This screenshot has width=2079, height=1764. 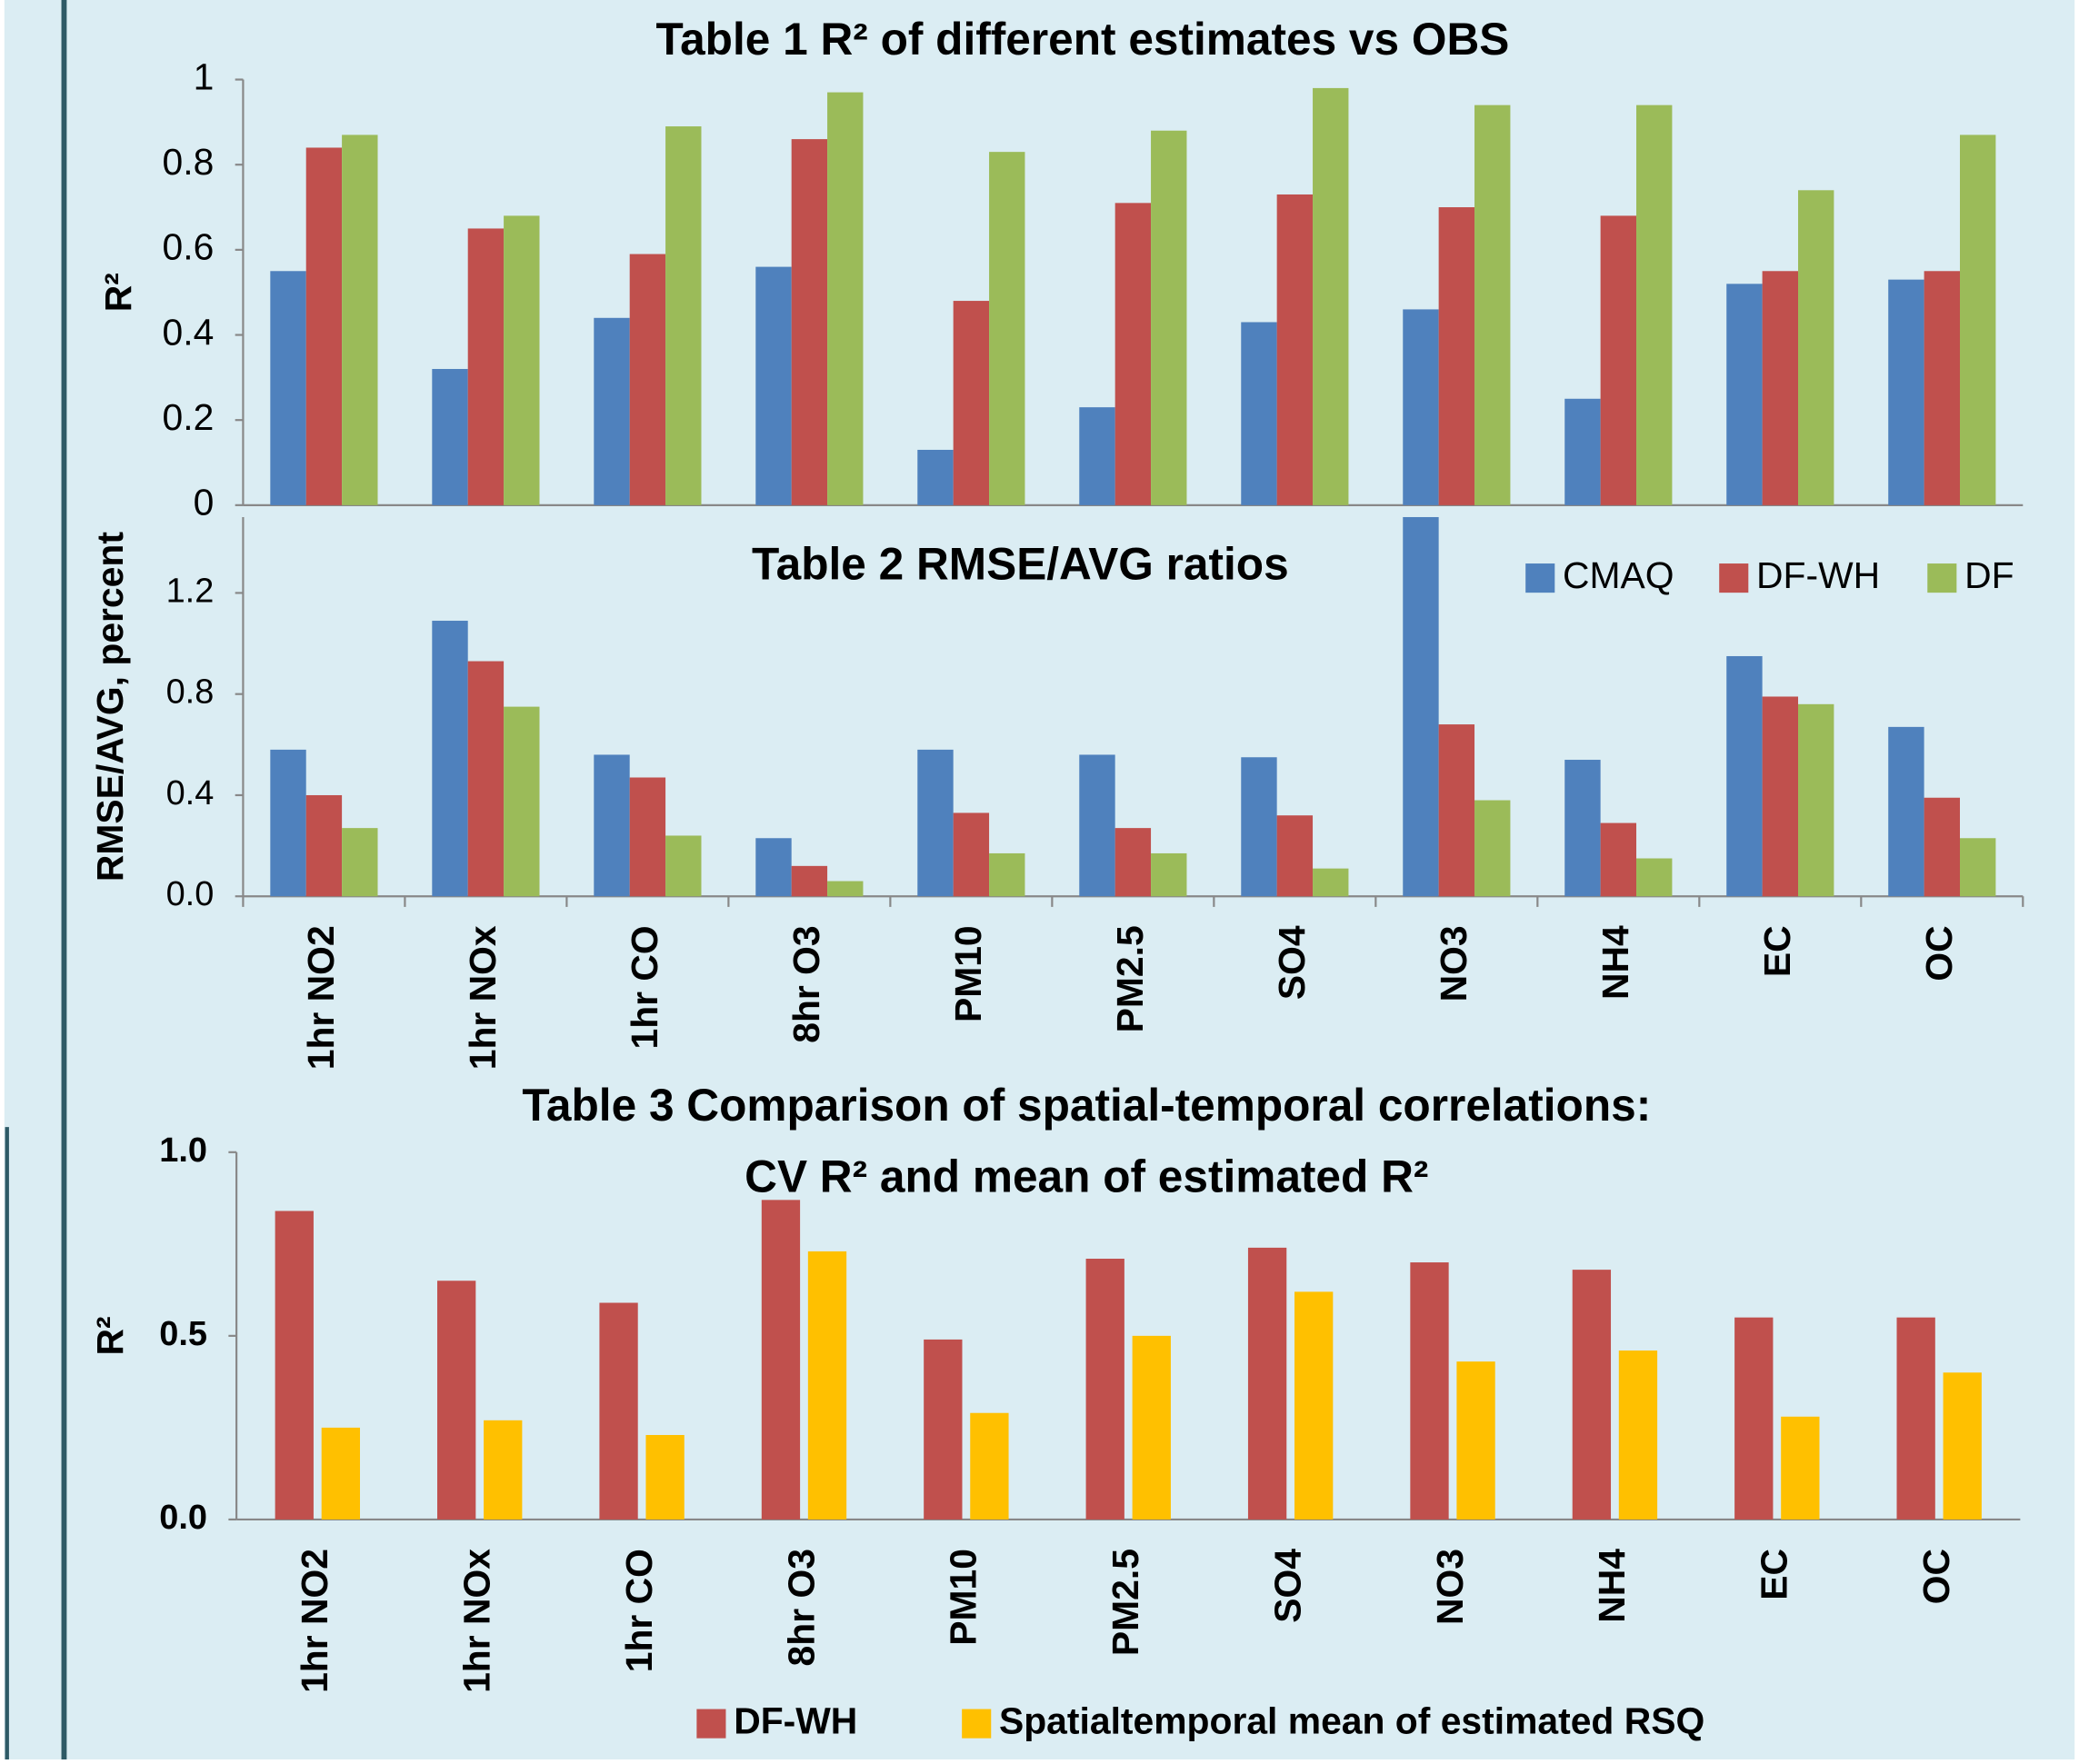 What do you see at coordinates (189, 417) in the screenshot?
I see `y-tick-label: 0.2` at bounding box center [189, 417].